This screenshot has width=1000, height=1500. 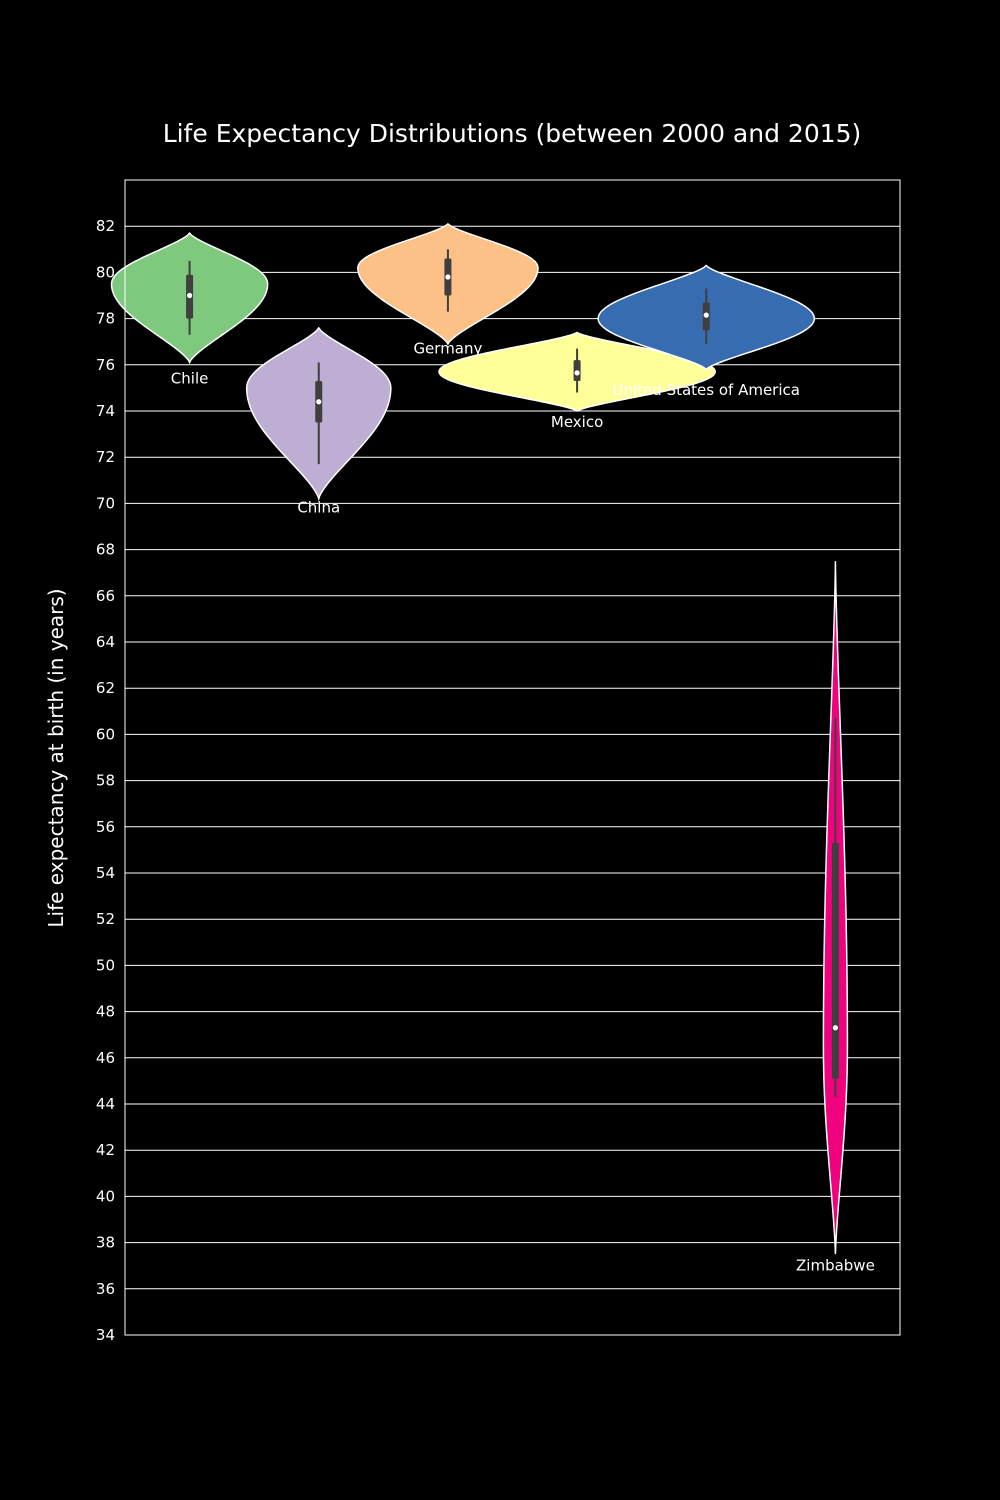 What do you see at coordinates (448, 284) in the screenshot?
I see `violin-germany` at bounding box center [448, 284].